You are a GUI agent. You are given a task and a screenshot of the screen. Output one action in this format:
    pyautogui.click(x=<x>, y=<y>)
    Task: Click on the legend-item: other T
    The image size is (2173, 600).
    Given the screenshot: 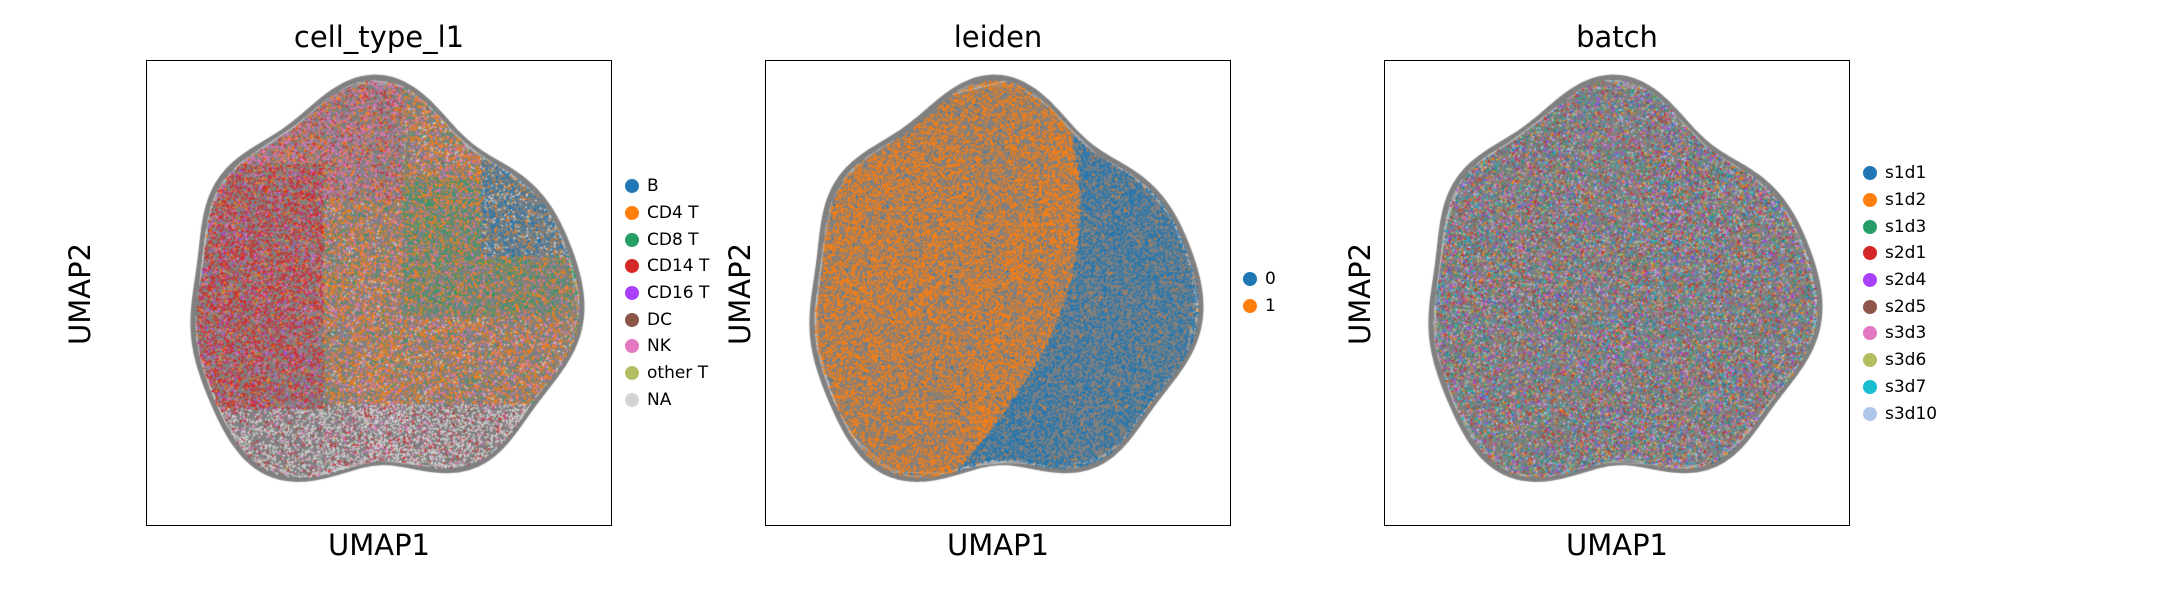 What is the action you would take?
    pyautogui.click(x=667, y=373)
    